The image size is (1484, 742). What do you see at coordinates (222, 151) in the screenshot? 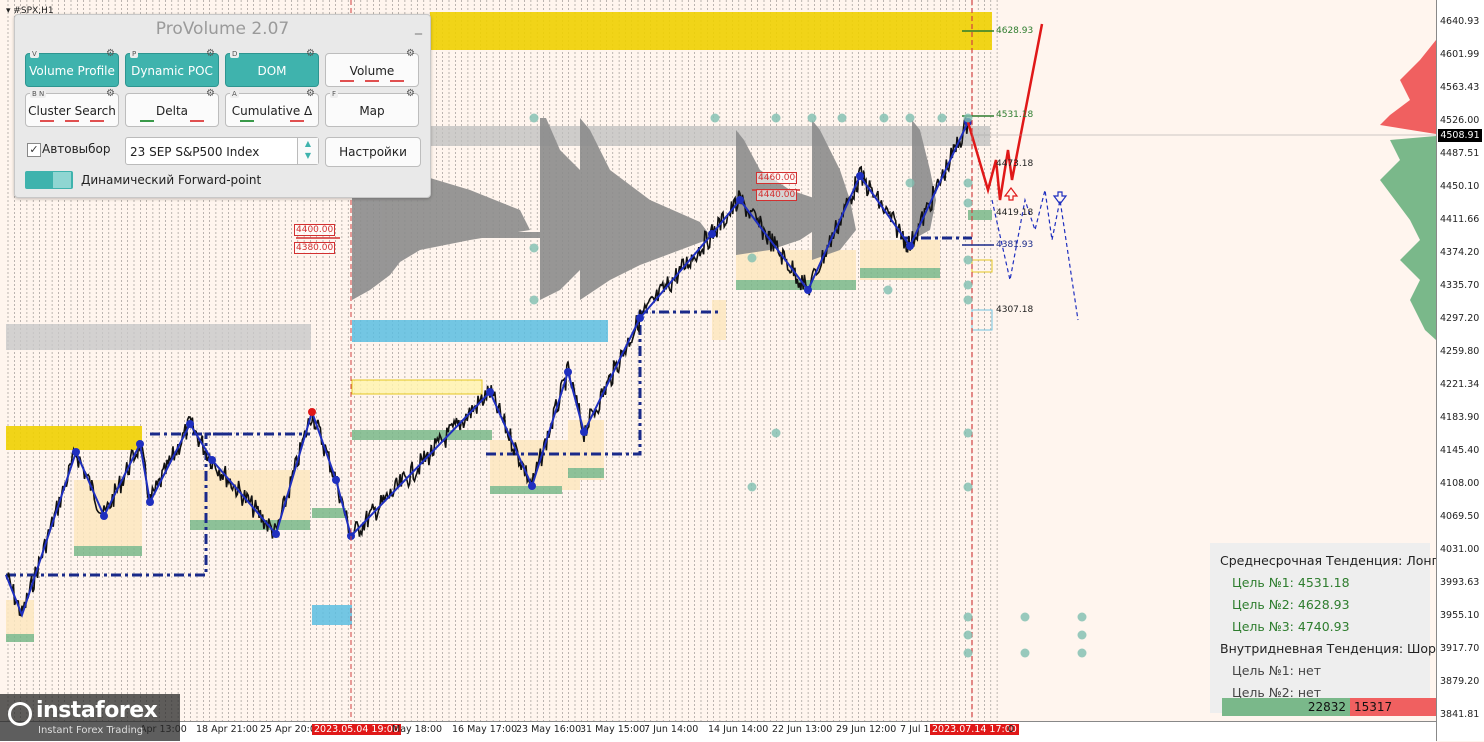
I see `instrument-select: 23 SEP S&P500 Index ▲ ▼` at bounding box center [222, 151].